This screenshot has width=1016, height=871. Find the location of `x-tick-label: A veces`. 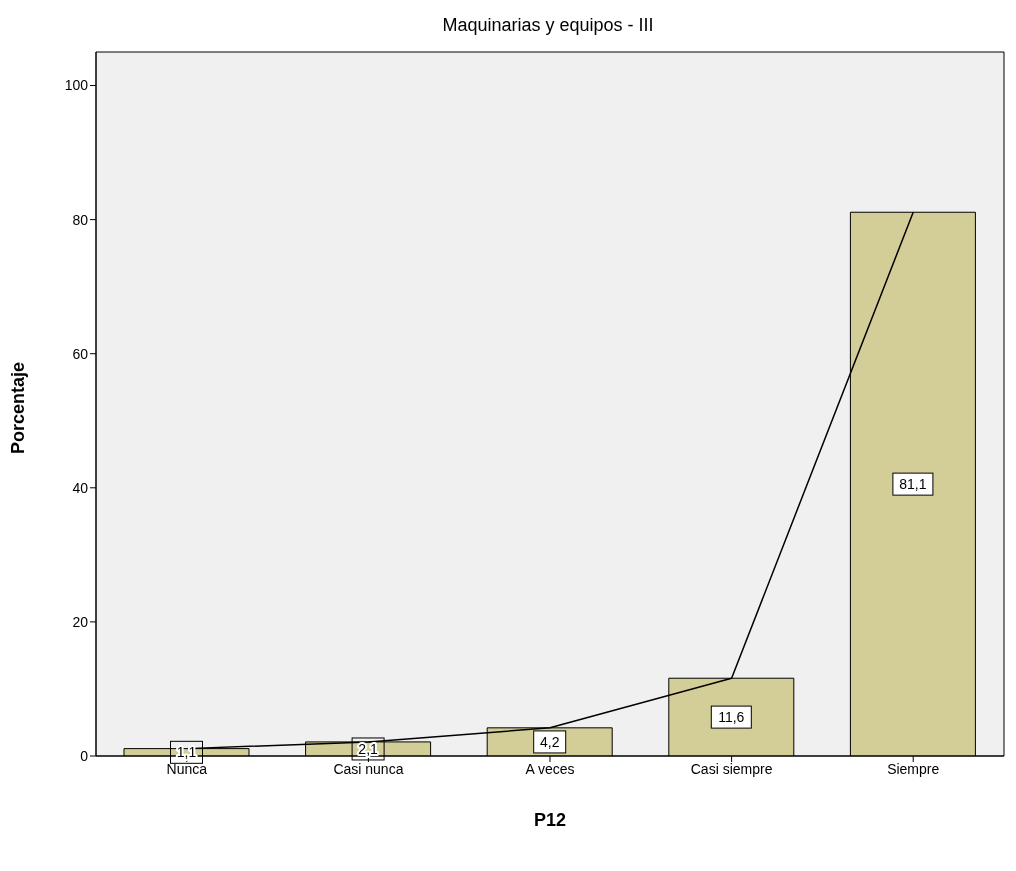

x-tick-label: A veces is located at coordinates (550, 768).